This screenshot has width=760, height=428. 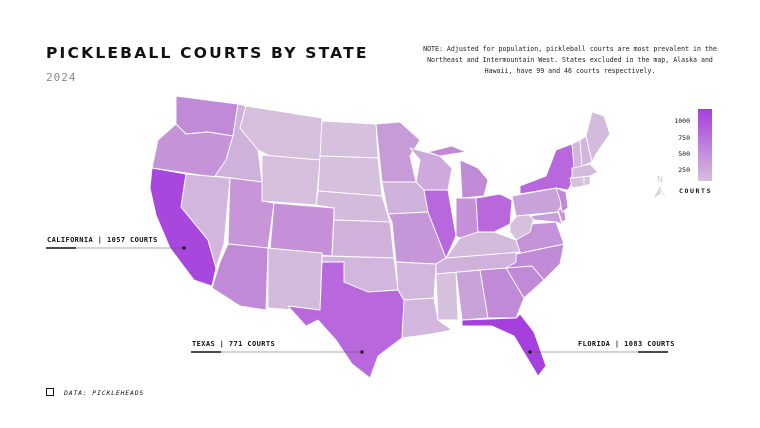 What do you see at coordinates (362, 352) in the screenshot?
I see `texas-callout-dot` at bounding box center [362, 352].